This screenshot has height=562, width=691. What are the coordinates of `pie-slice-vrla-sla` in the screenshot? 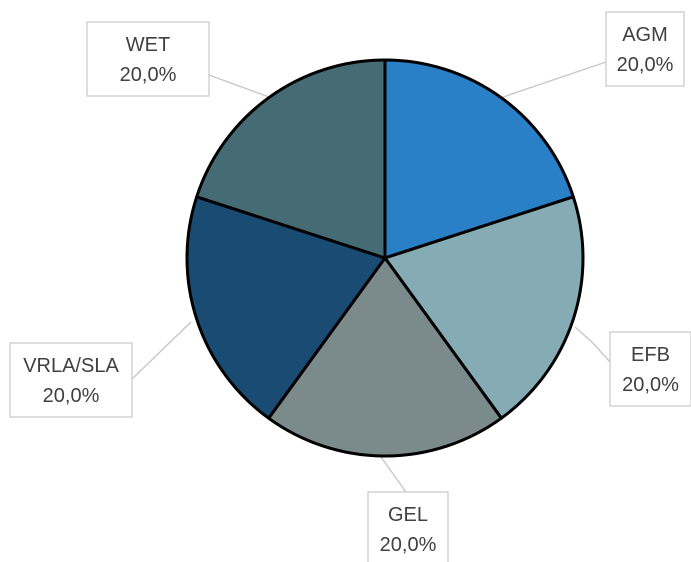 It's located at (286, 307).